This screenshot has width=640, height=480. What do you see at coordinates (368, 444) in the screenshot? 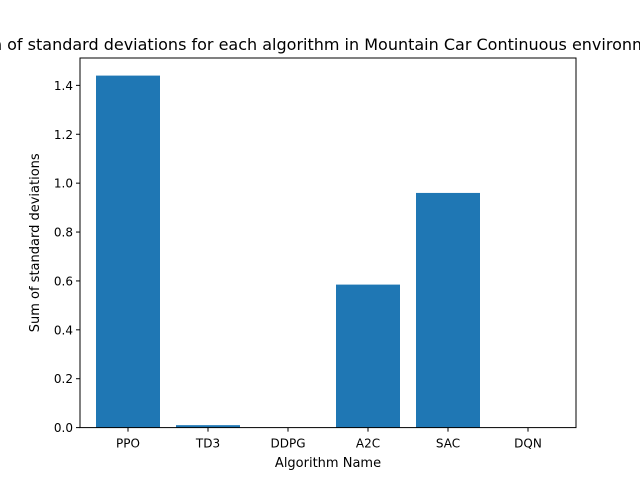
I see `x-tick-label: A2C` at bounding box center [368, 444].